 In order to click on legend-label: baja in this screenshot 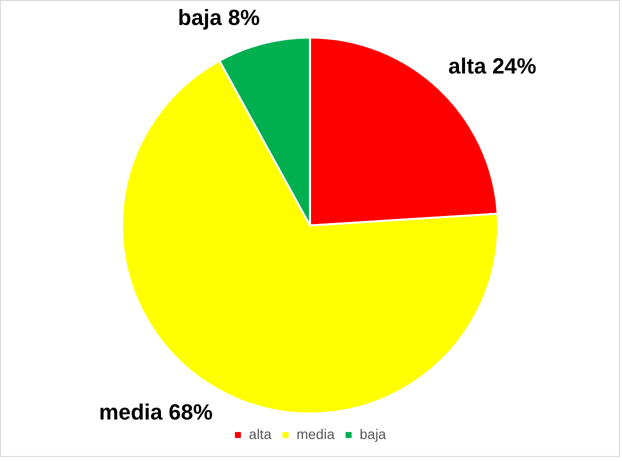, I will do `click(373, 434)`.